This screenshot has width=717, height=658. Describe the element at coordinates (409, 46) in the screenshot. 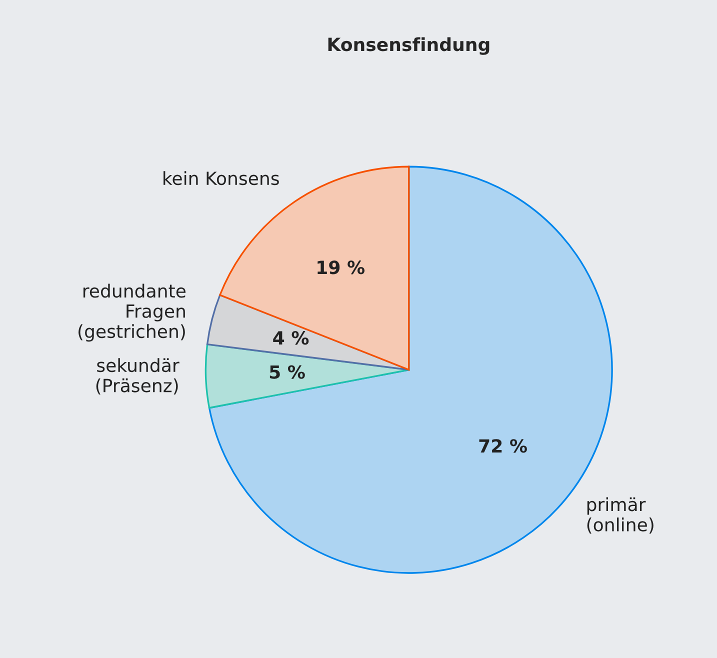

I see `chart-title: Konsensfindung` at that location.